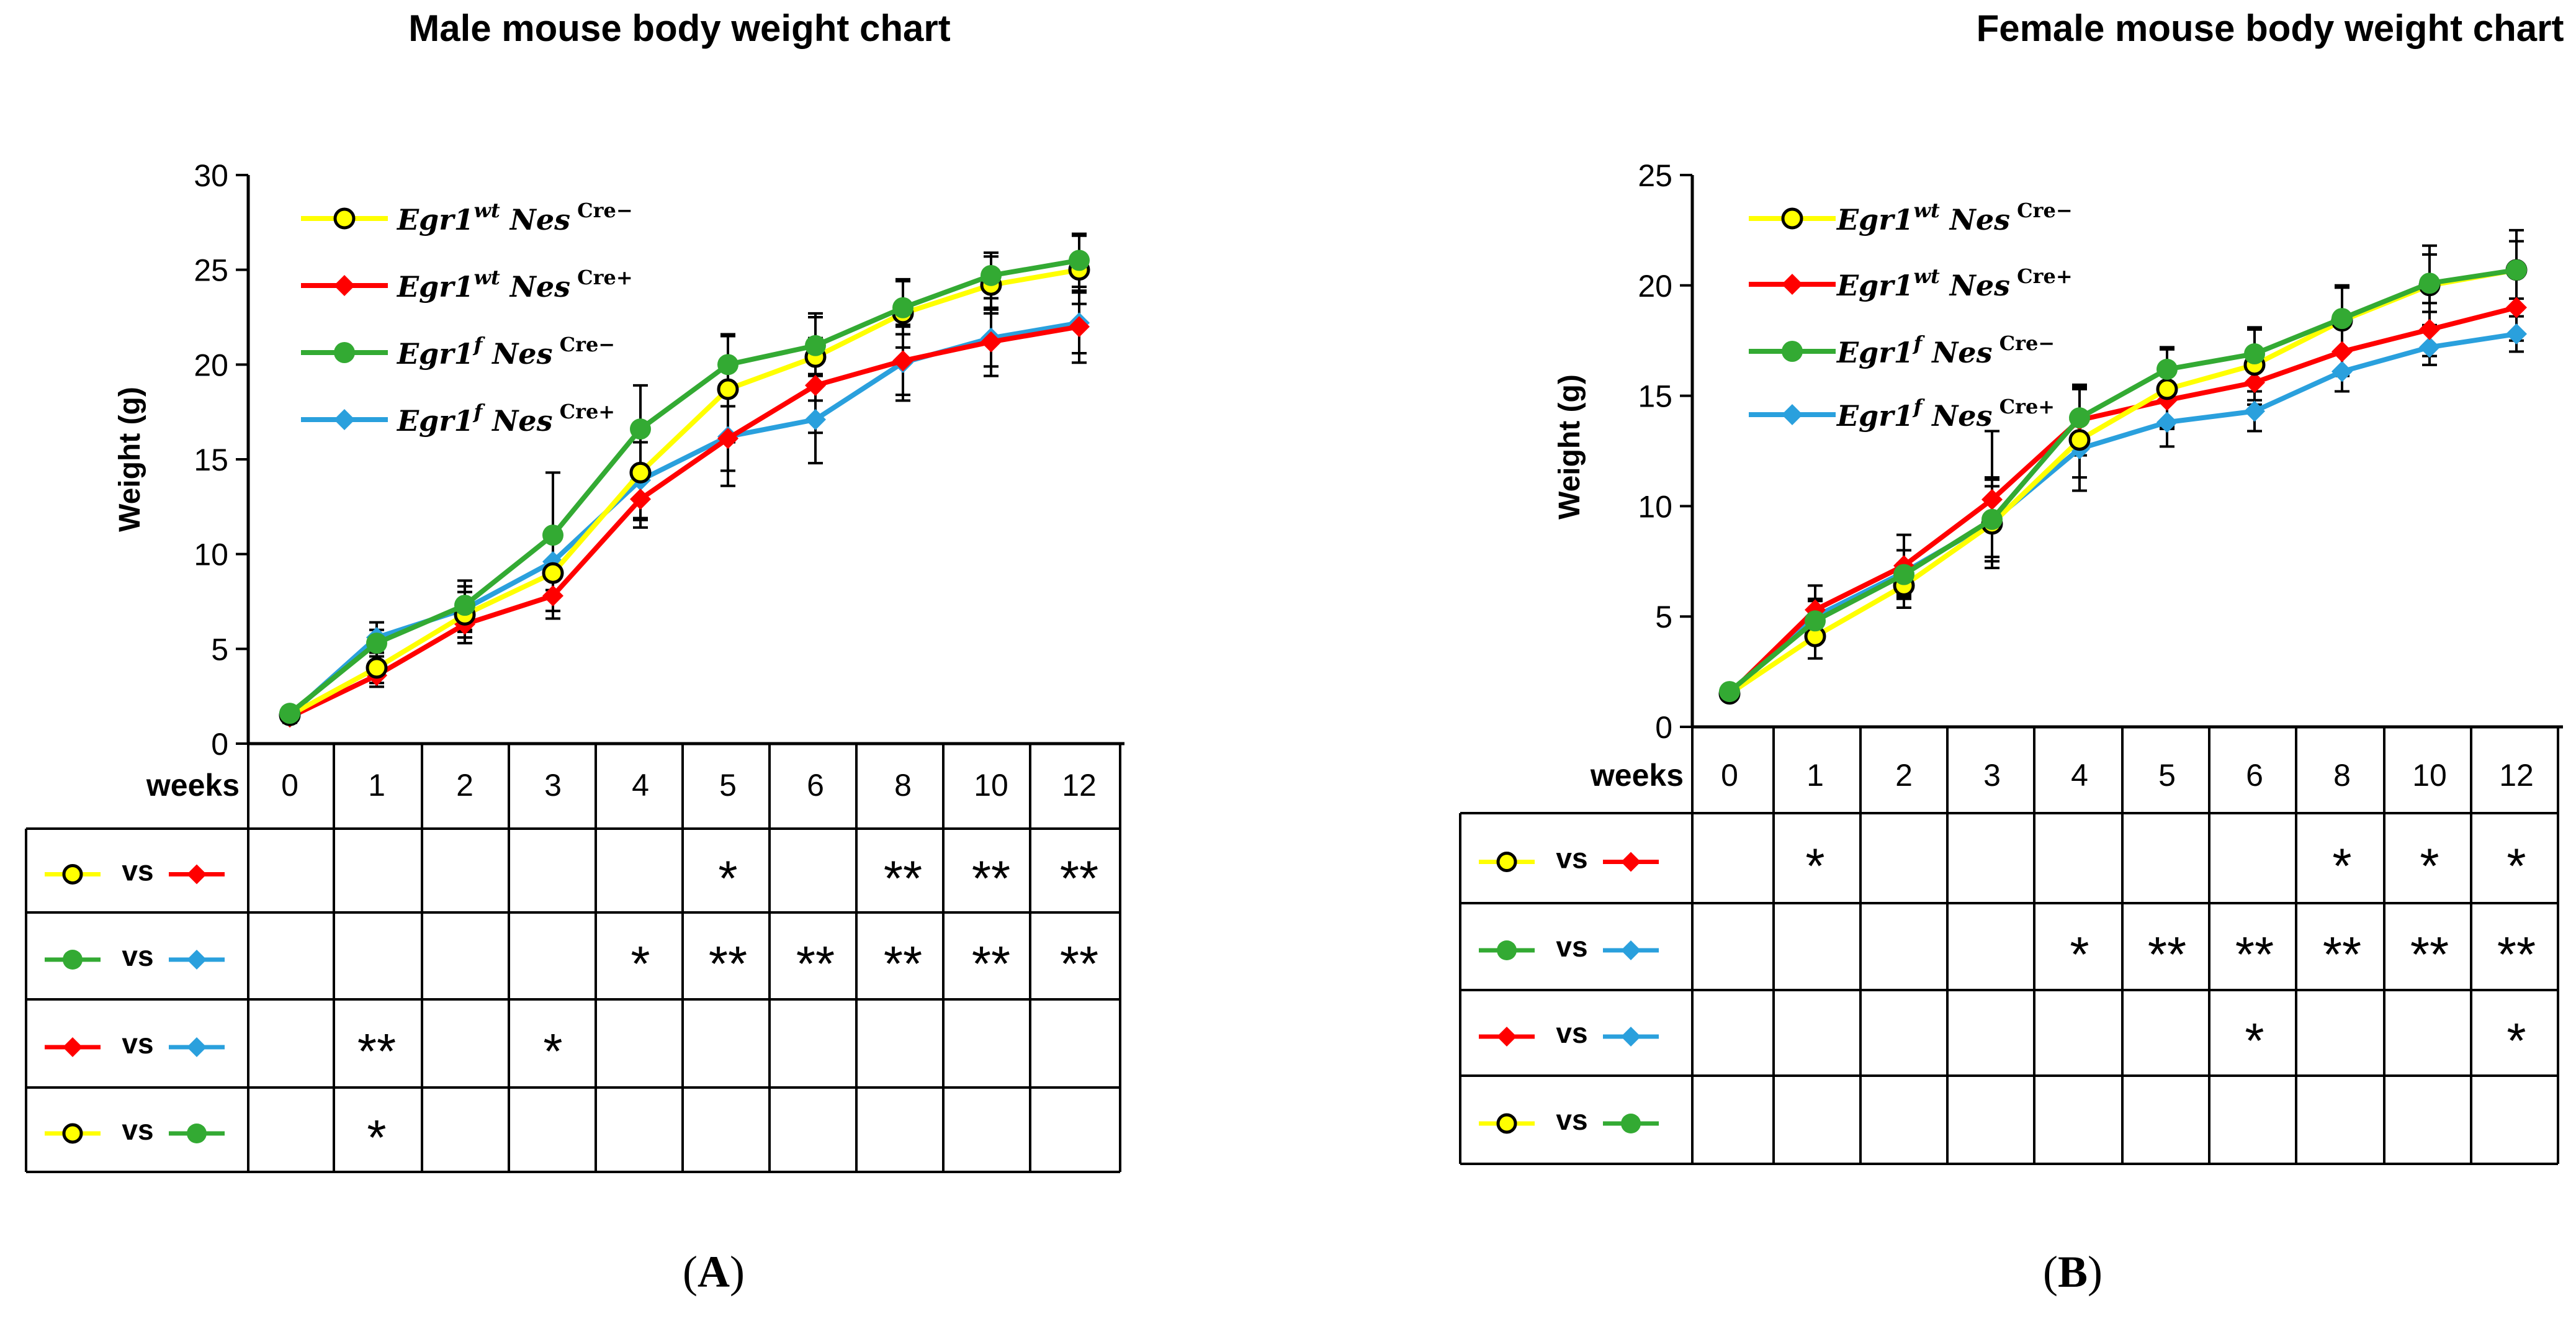 Image resolution: width=2576 pixels, height=1324 pixels. I want to click on week-column-header: 8, so click(2342, 775).